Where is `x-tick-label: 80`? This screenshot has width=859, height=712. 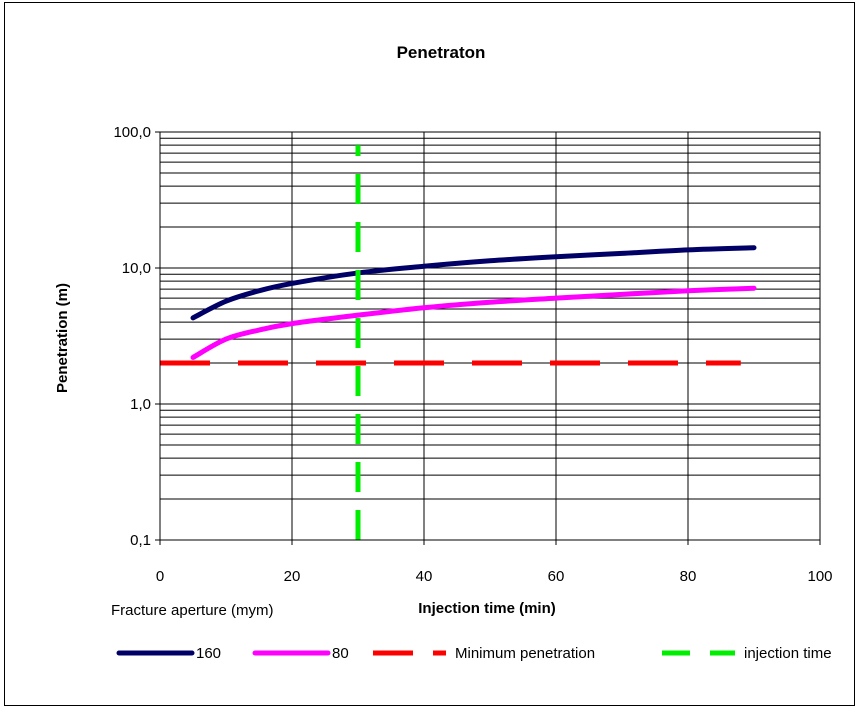 x-tick-label: 80 is located at coordinates (688, 576).